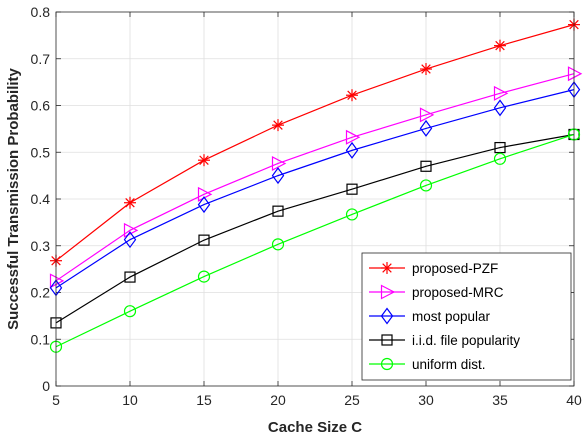 The height and width of the screenshot is (438, 584). What do you see at coordinates (41, 152) in the screenshot?
I see `y-tick-label: 0.5` at bounding box center [41, 152].